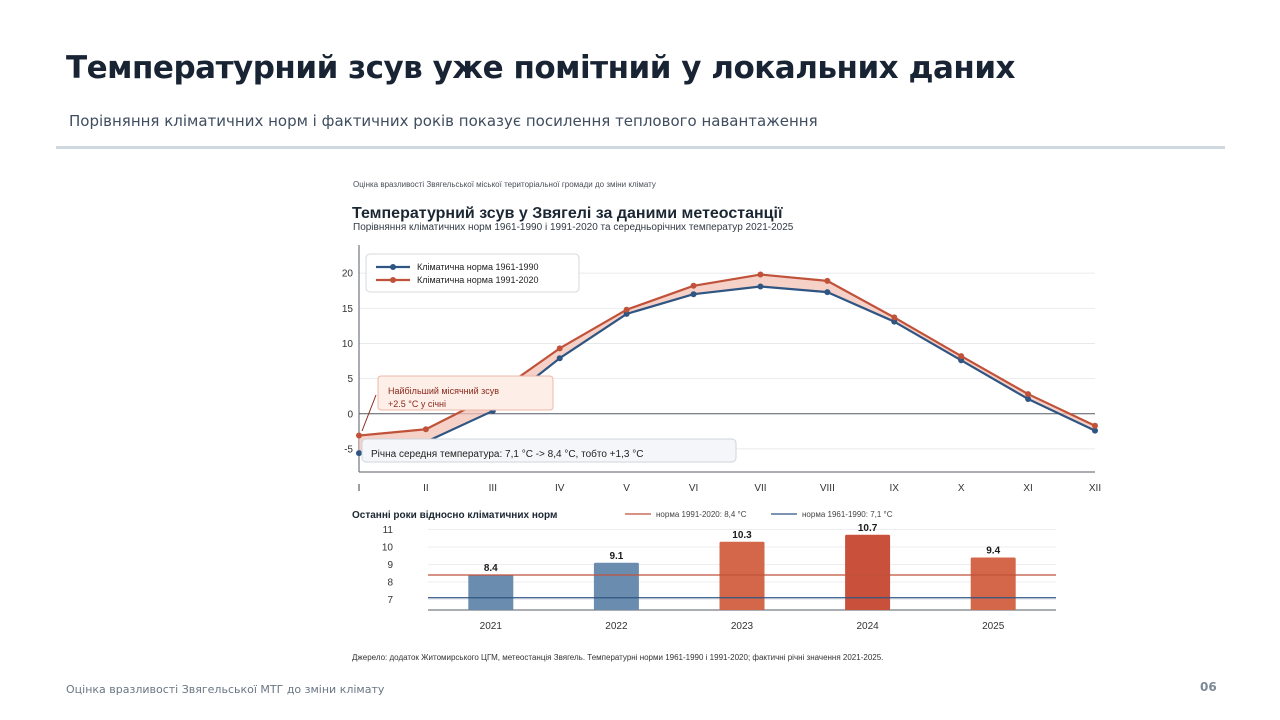 Image resolution: width=1280 pixels, height=720 pixels. I want to click on legend-marker-1991, so click(393, 280).